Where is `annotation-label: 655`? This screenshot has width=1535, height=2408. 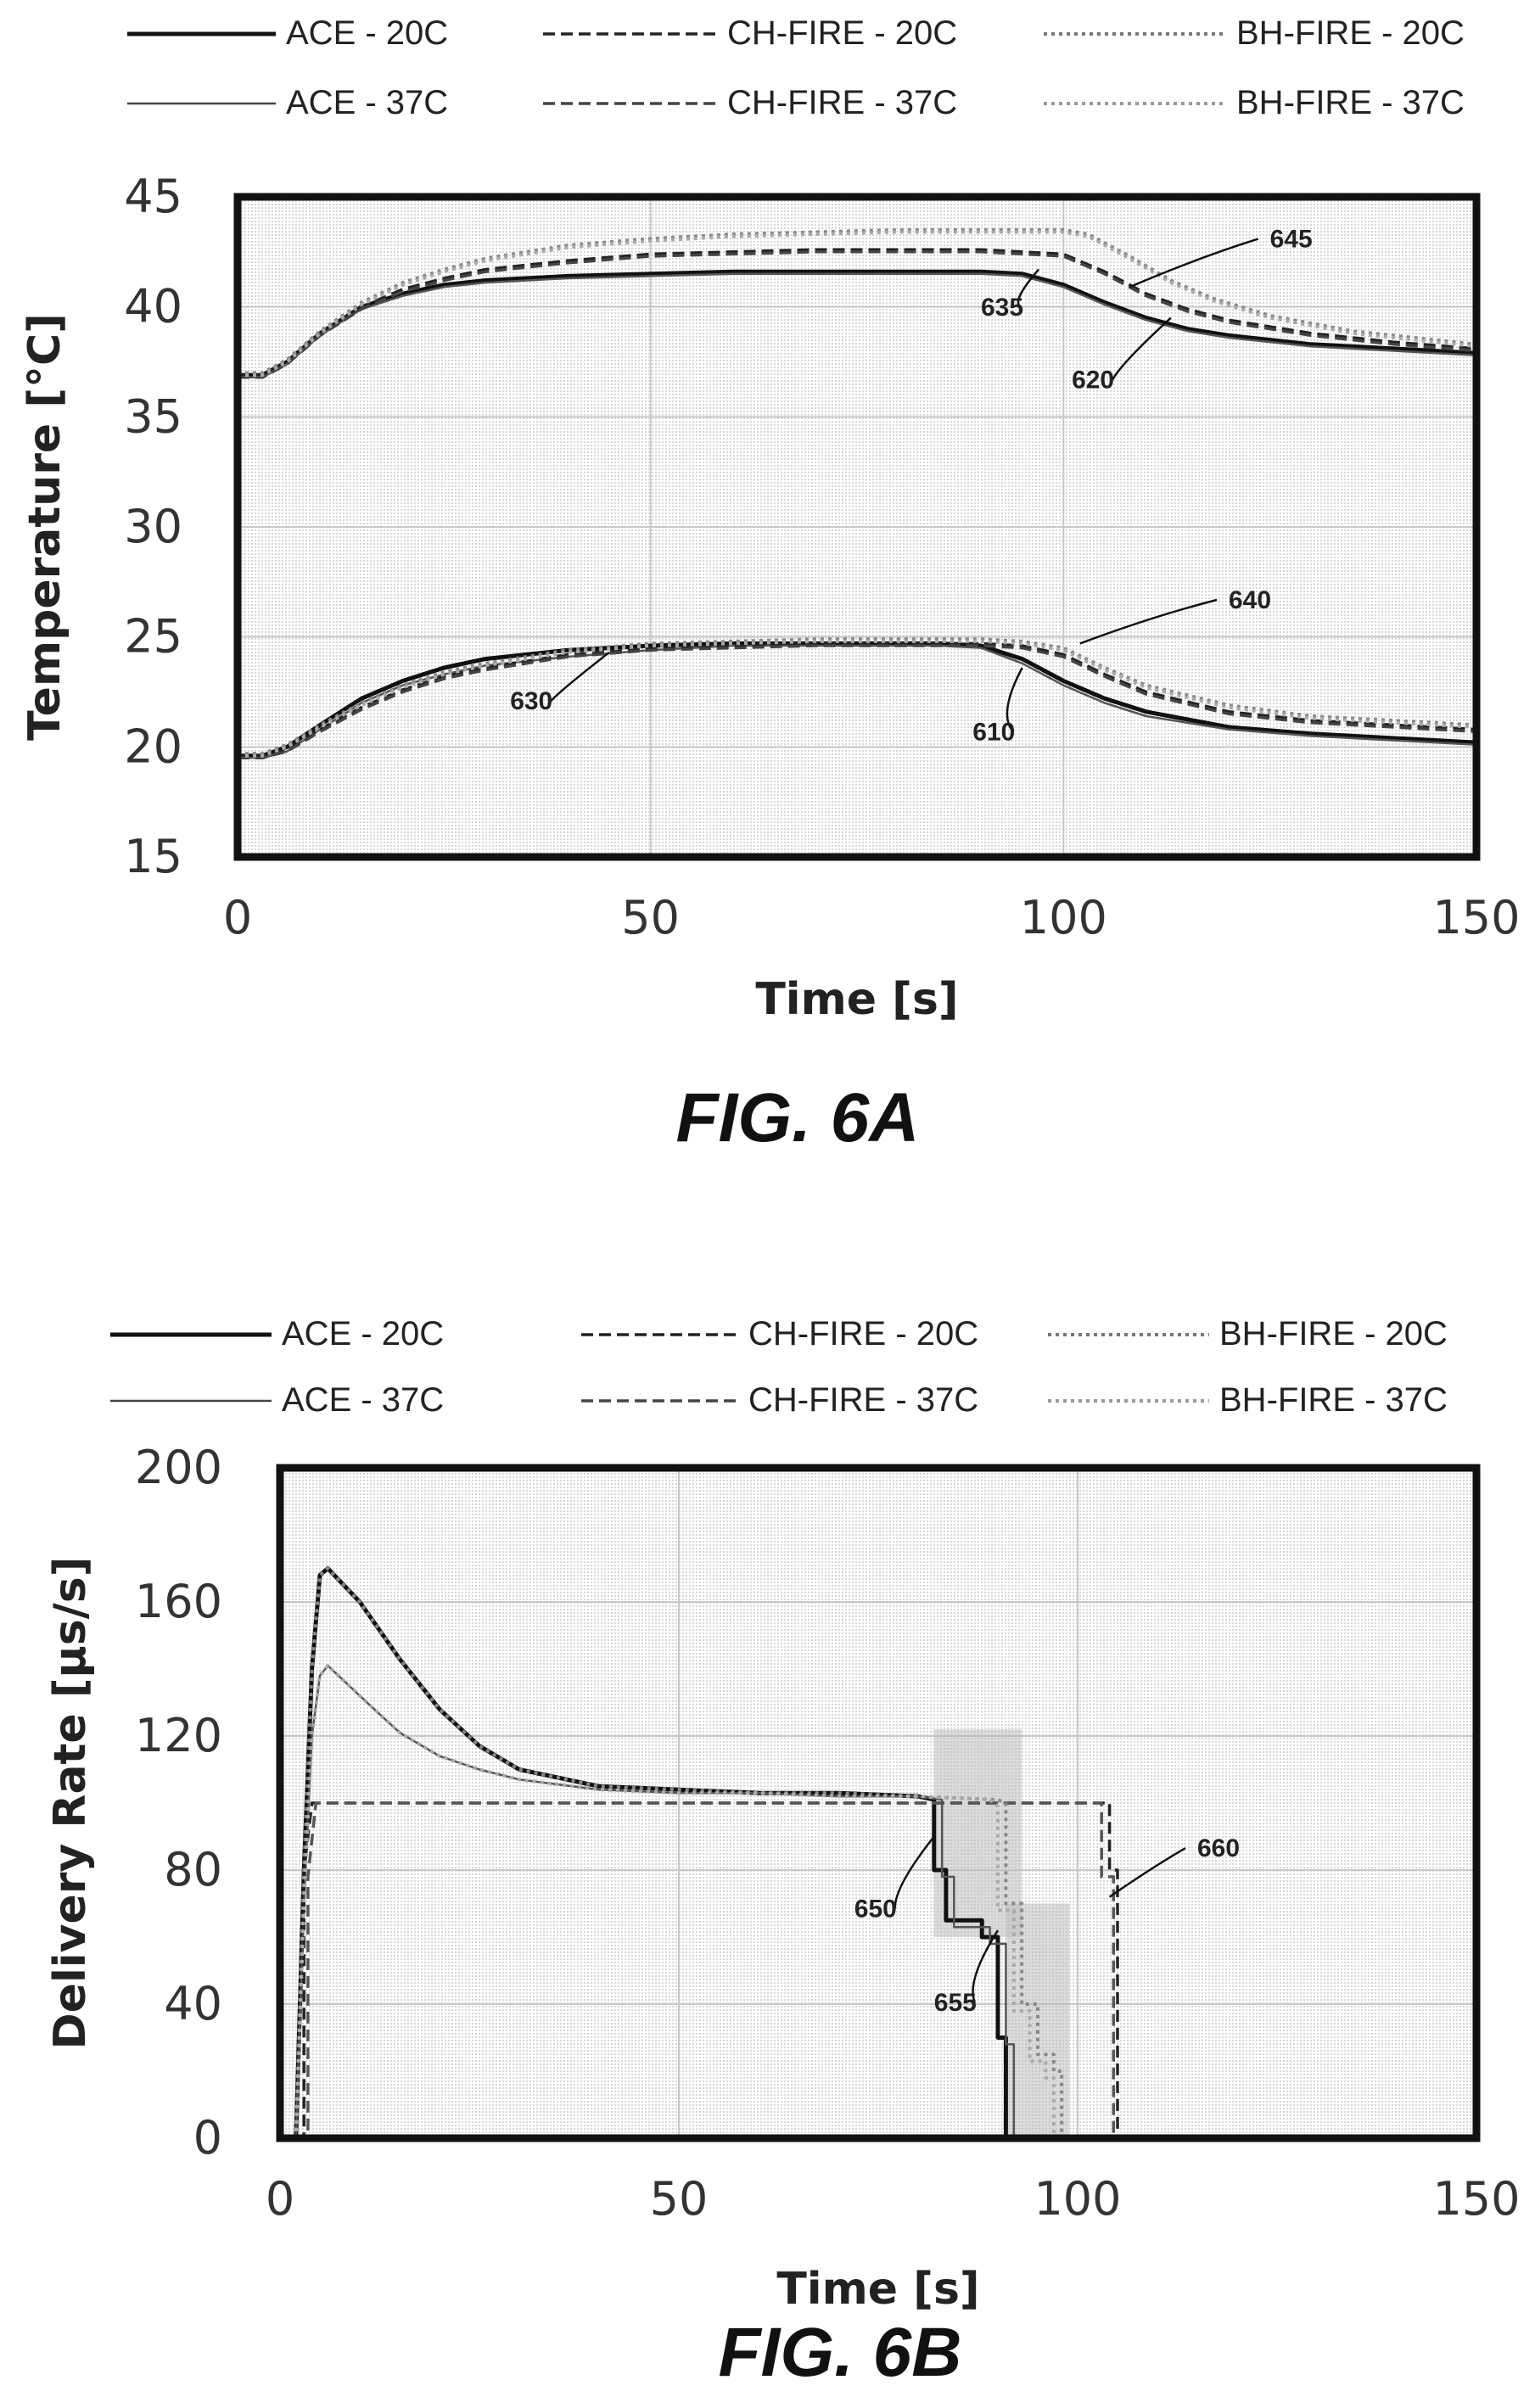 annotation-label: 655 is located at coordinates (956, 2003).